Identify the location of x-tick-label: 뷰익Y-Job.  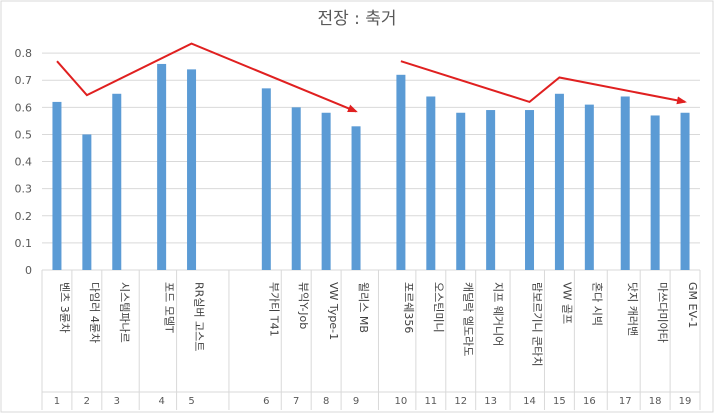
(303, 305).